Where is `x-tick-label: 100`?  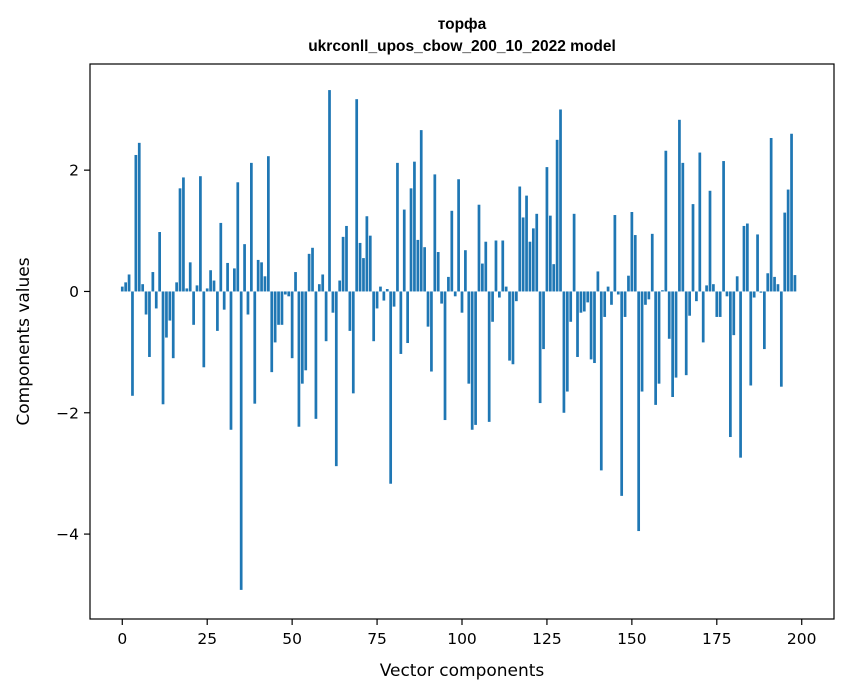
x-tick-label: 100 is located at coordinates (462, 639).